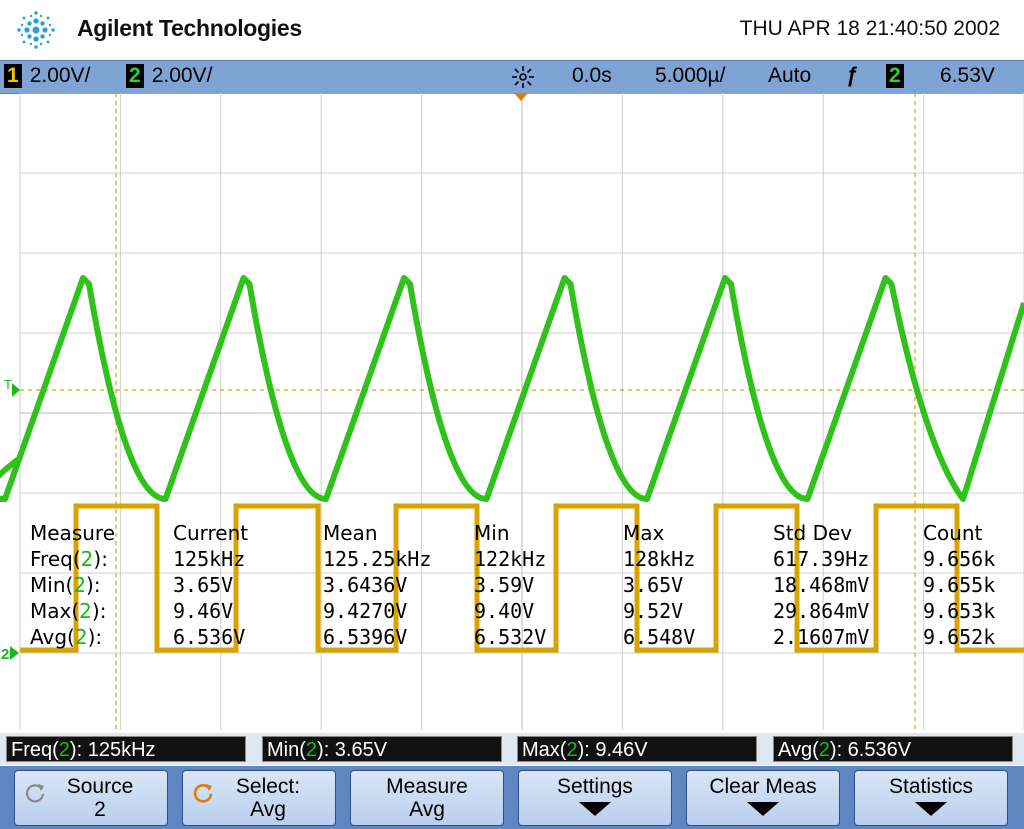  Describe the element at coordinates (60, 75) in the screenshot. I see `channel-1-volts-per-div: 2.00V/` at that location.